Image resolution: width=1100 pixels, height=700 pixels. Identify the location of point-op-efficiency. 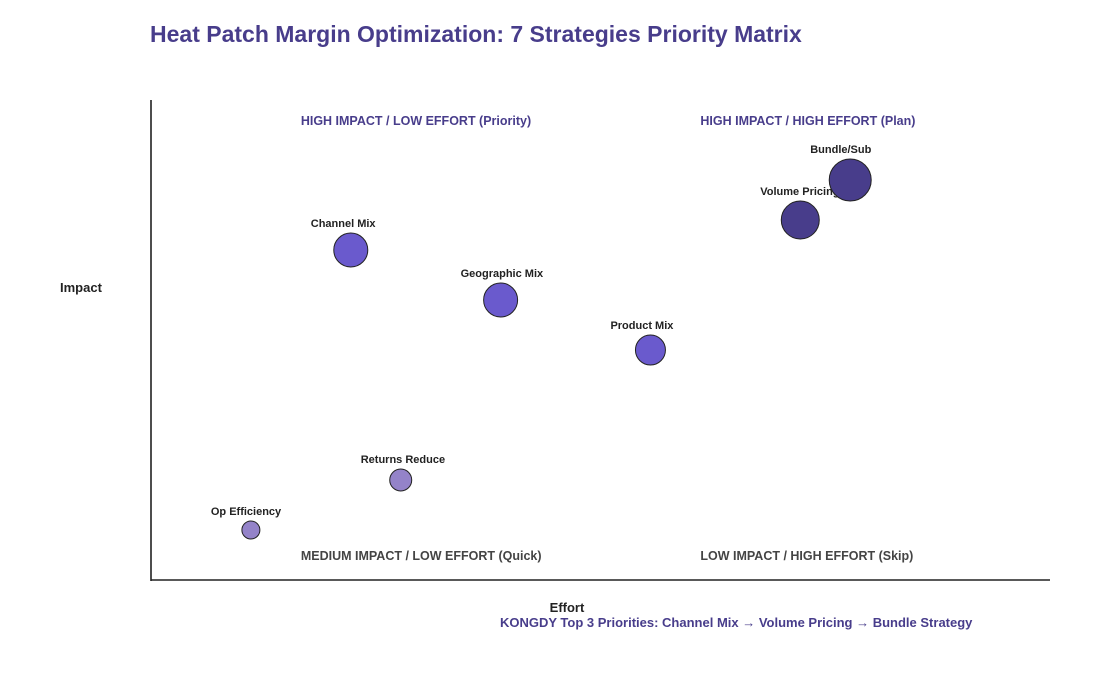
(251, 530).